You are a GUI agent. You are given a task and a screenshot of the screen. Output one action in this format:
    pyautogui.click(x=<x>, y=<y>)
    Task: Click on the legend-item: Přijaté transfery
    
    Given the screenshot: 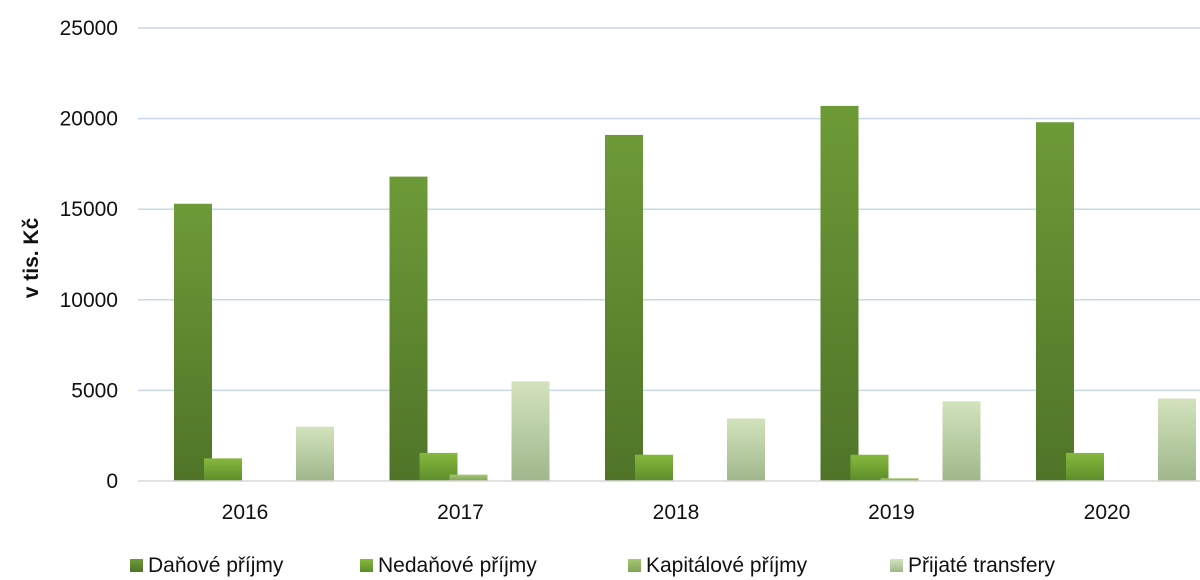 What is the action you would take?
    pyautogui.click(x=973, y=565)
    